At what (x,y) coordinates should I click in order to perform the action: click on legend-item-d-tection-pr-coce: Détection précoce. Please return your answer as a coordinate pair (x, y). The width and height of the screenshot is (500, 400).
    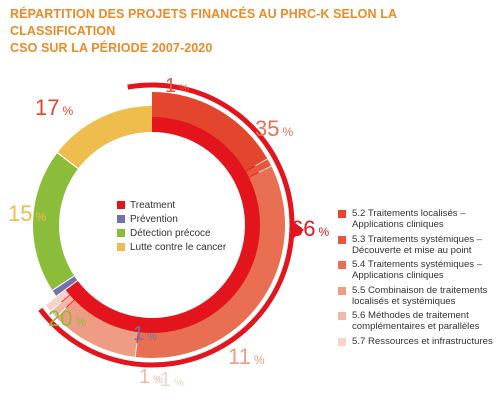
    Looking at the image, I should click on (171, 233).